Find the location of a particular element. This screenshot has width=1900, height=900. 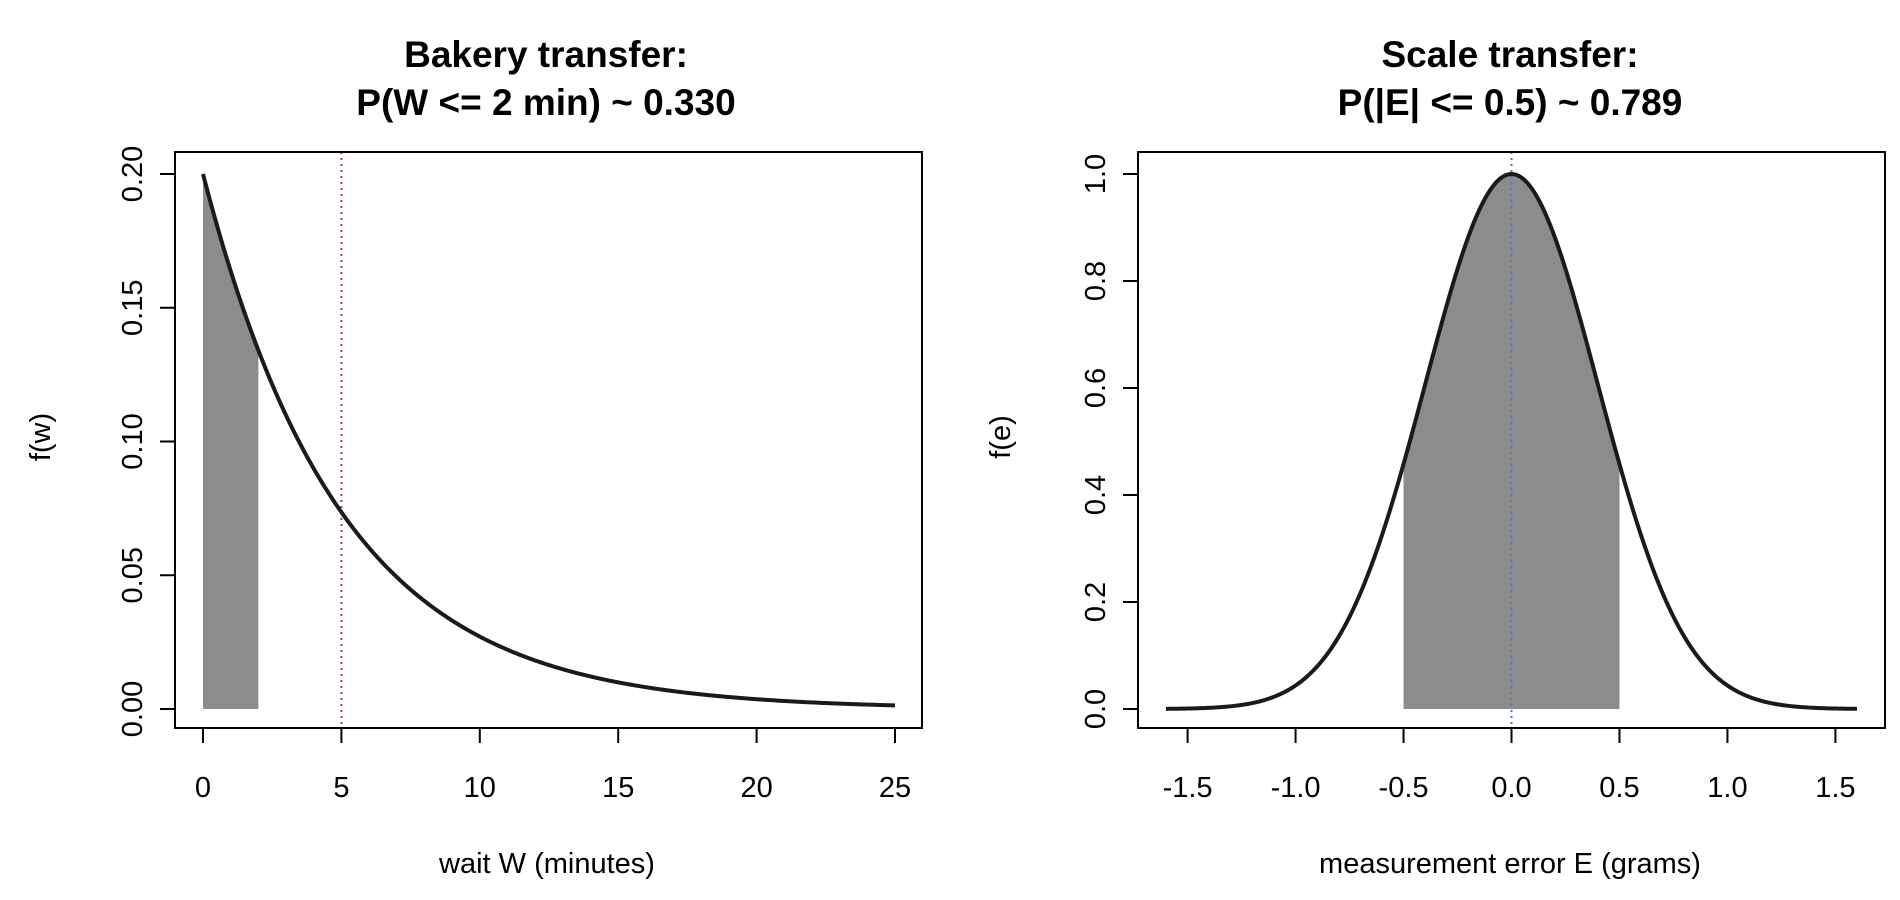

bakery-y-tick-label: 0.00 is located at coordinates (133, 709).